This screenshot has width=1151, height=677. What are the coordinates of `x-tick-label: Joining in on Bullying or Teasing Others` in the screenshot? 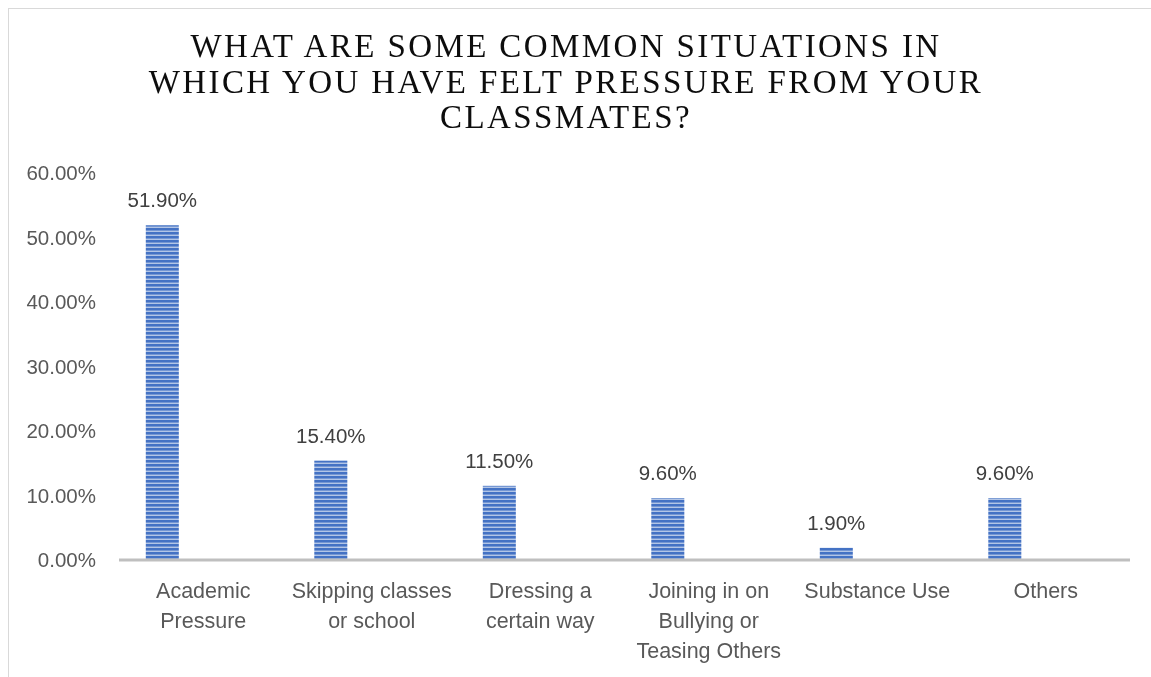 It's located at (709, 621).